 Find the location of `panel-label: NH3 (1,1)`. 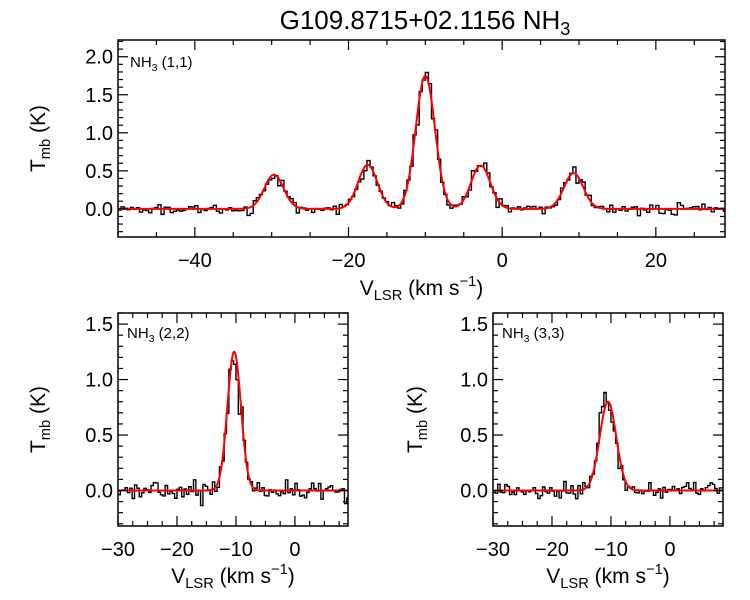

panel-label: NH3 (1,1) is located at coordinates (161, 64).